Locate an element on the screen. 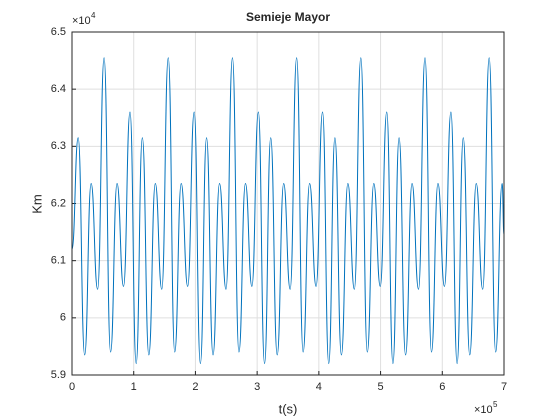  x-tick-label: 5 is located at coordinates (381, 387).